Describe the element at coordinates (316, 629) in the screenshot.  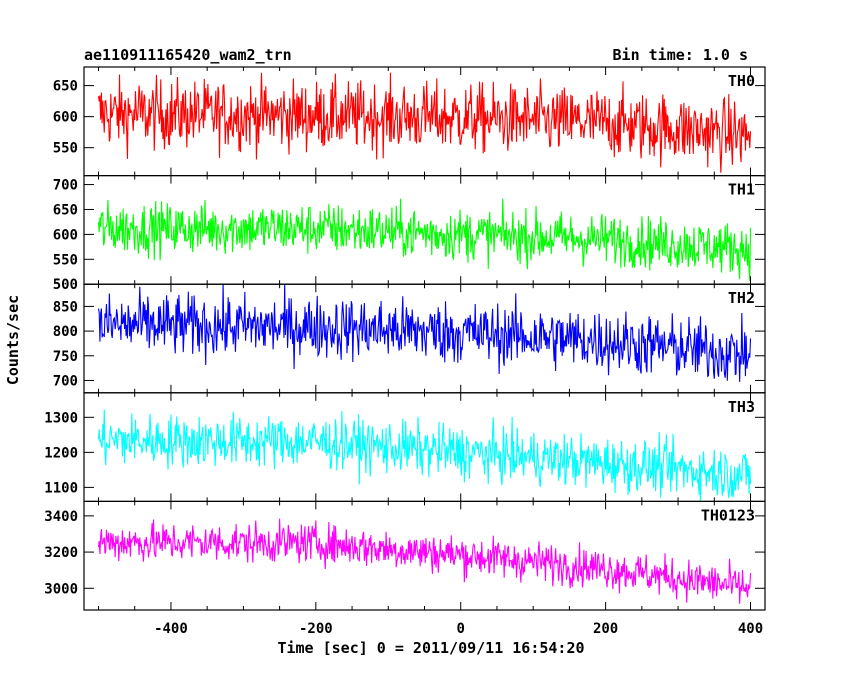
I see `x-tick-label: -200` at that location.